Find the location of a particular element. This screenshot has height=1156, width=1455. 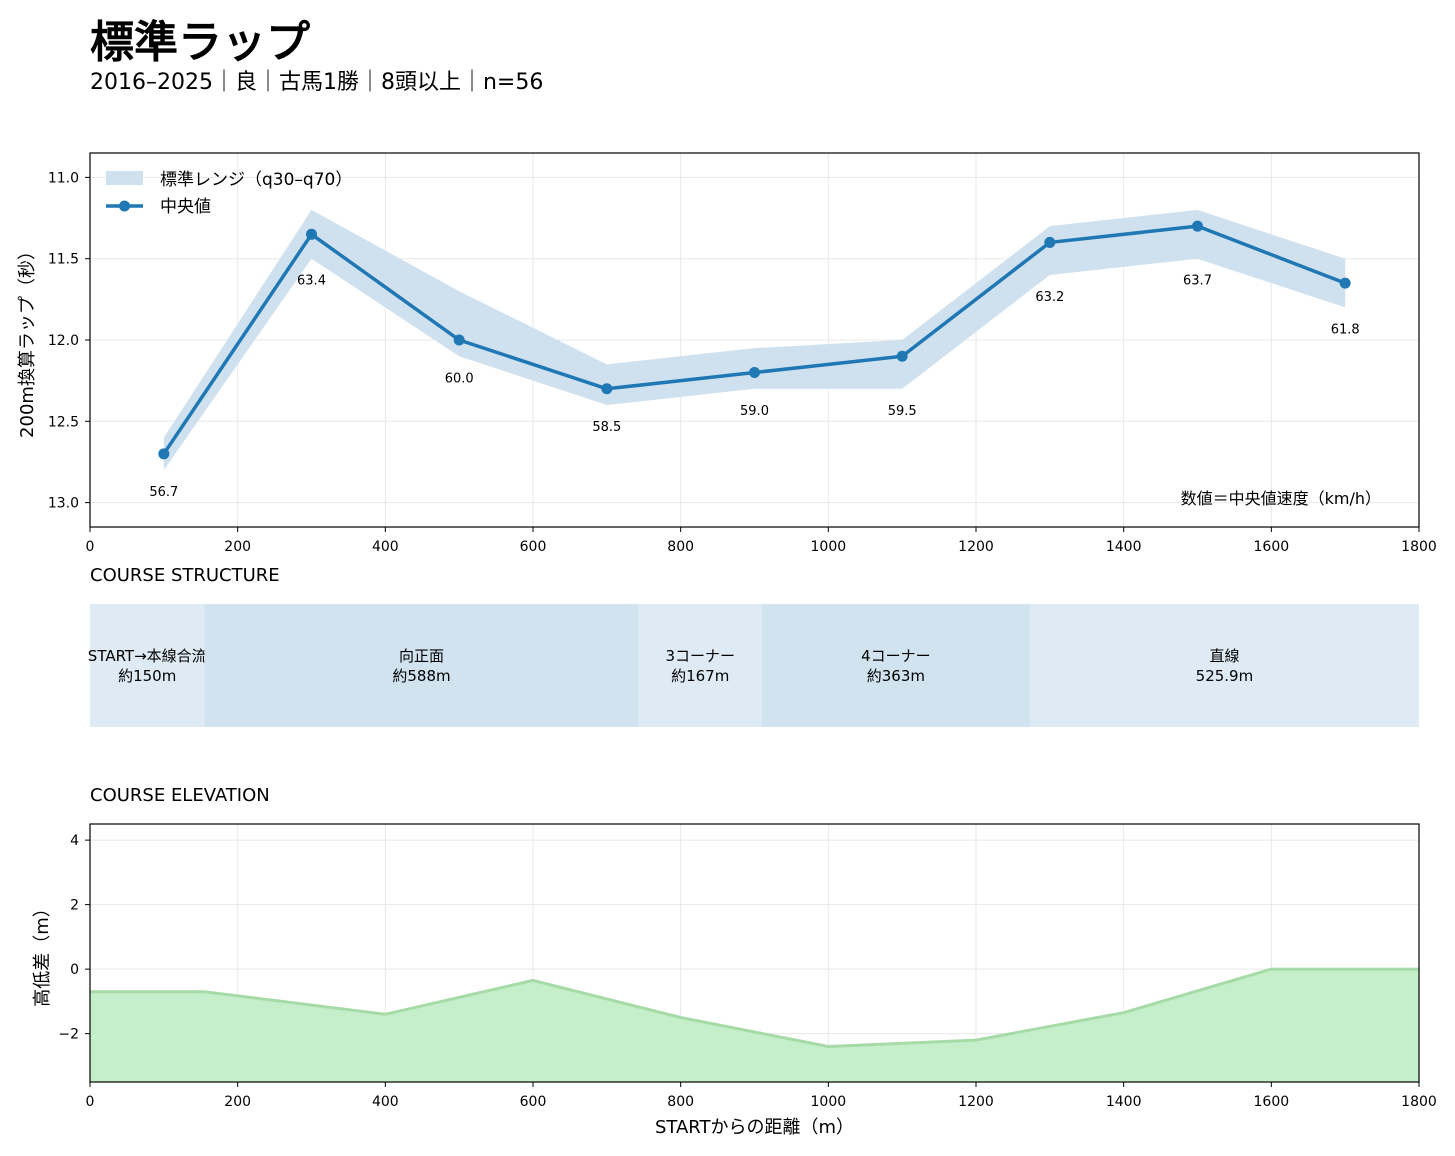

elevation-area is located at coordinates (754, 1025).